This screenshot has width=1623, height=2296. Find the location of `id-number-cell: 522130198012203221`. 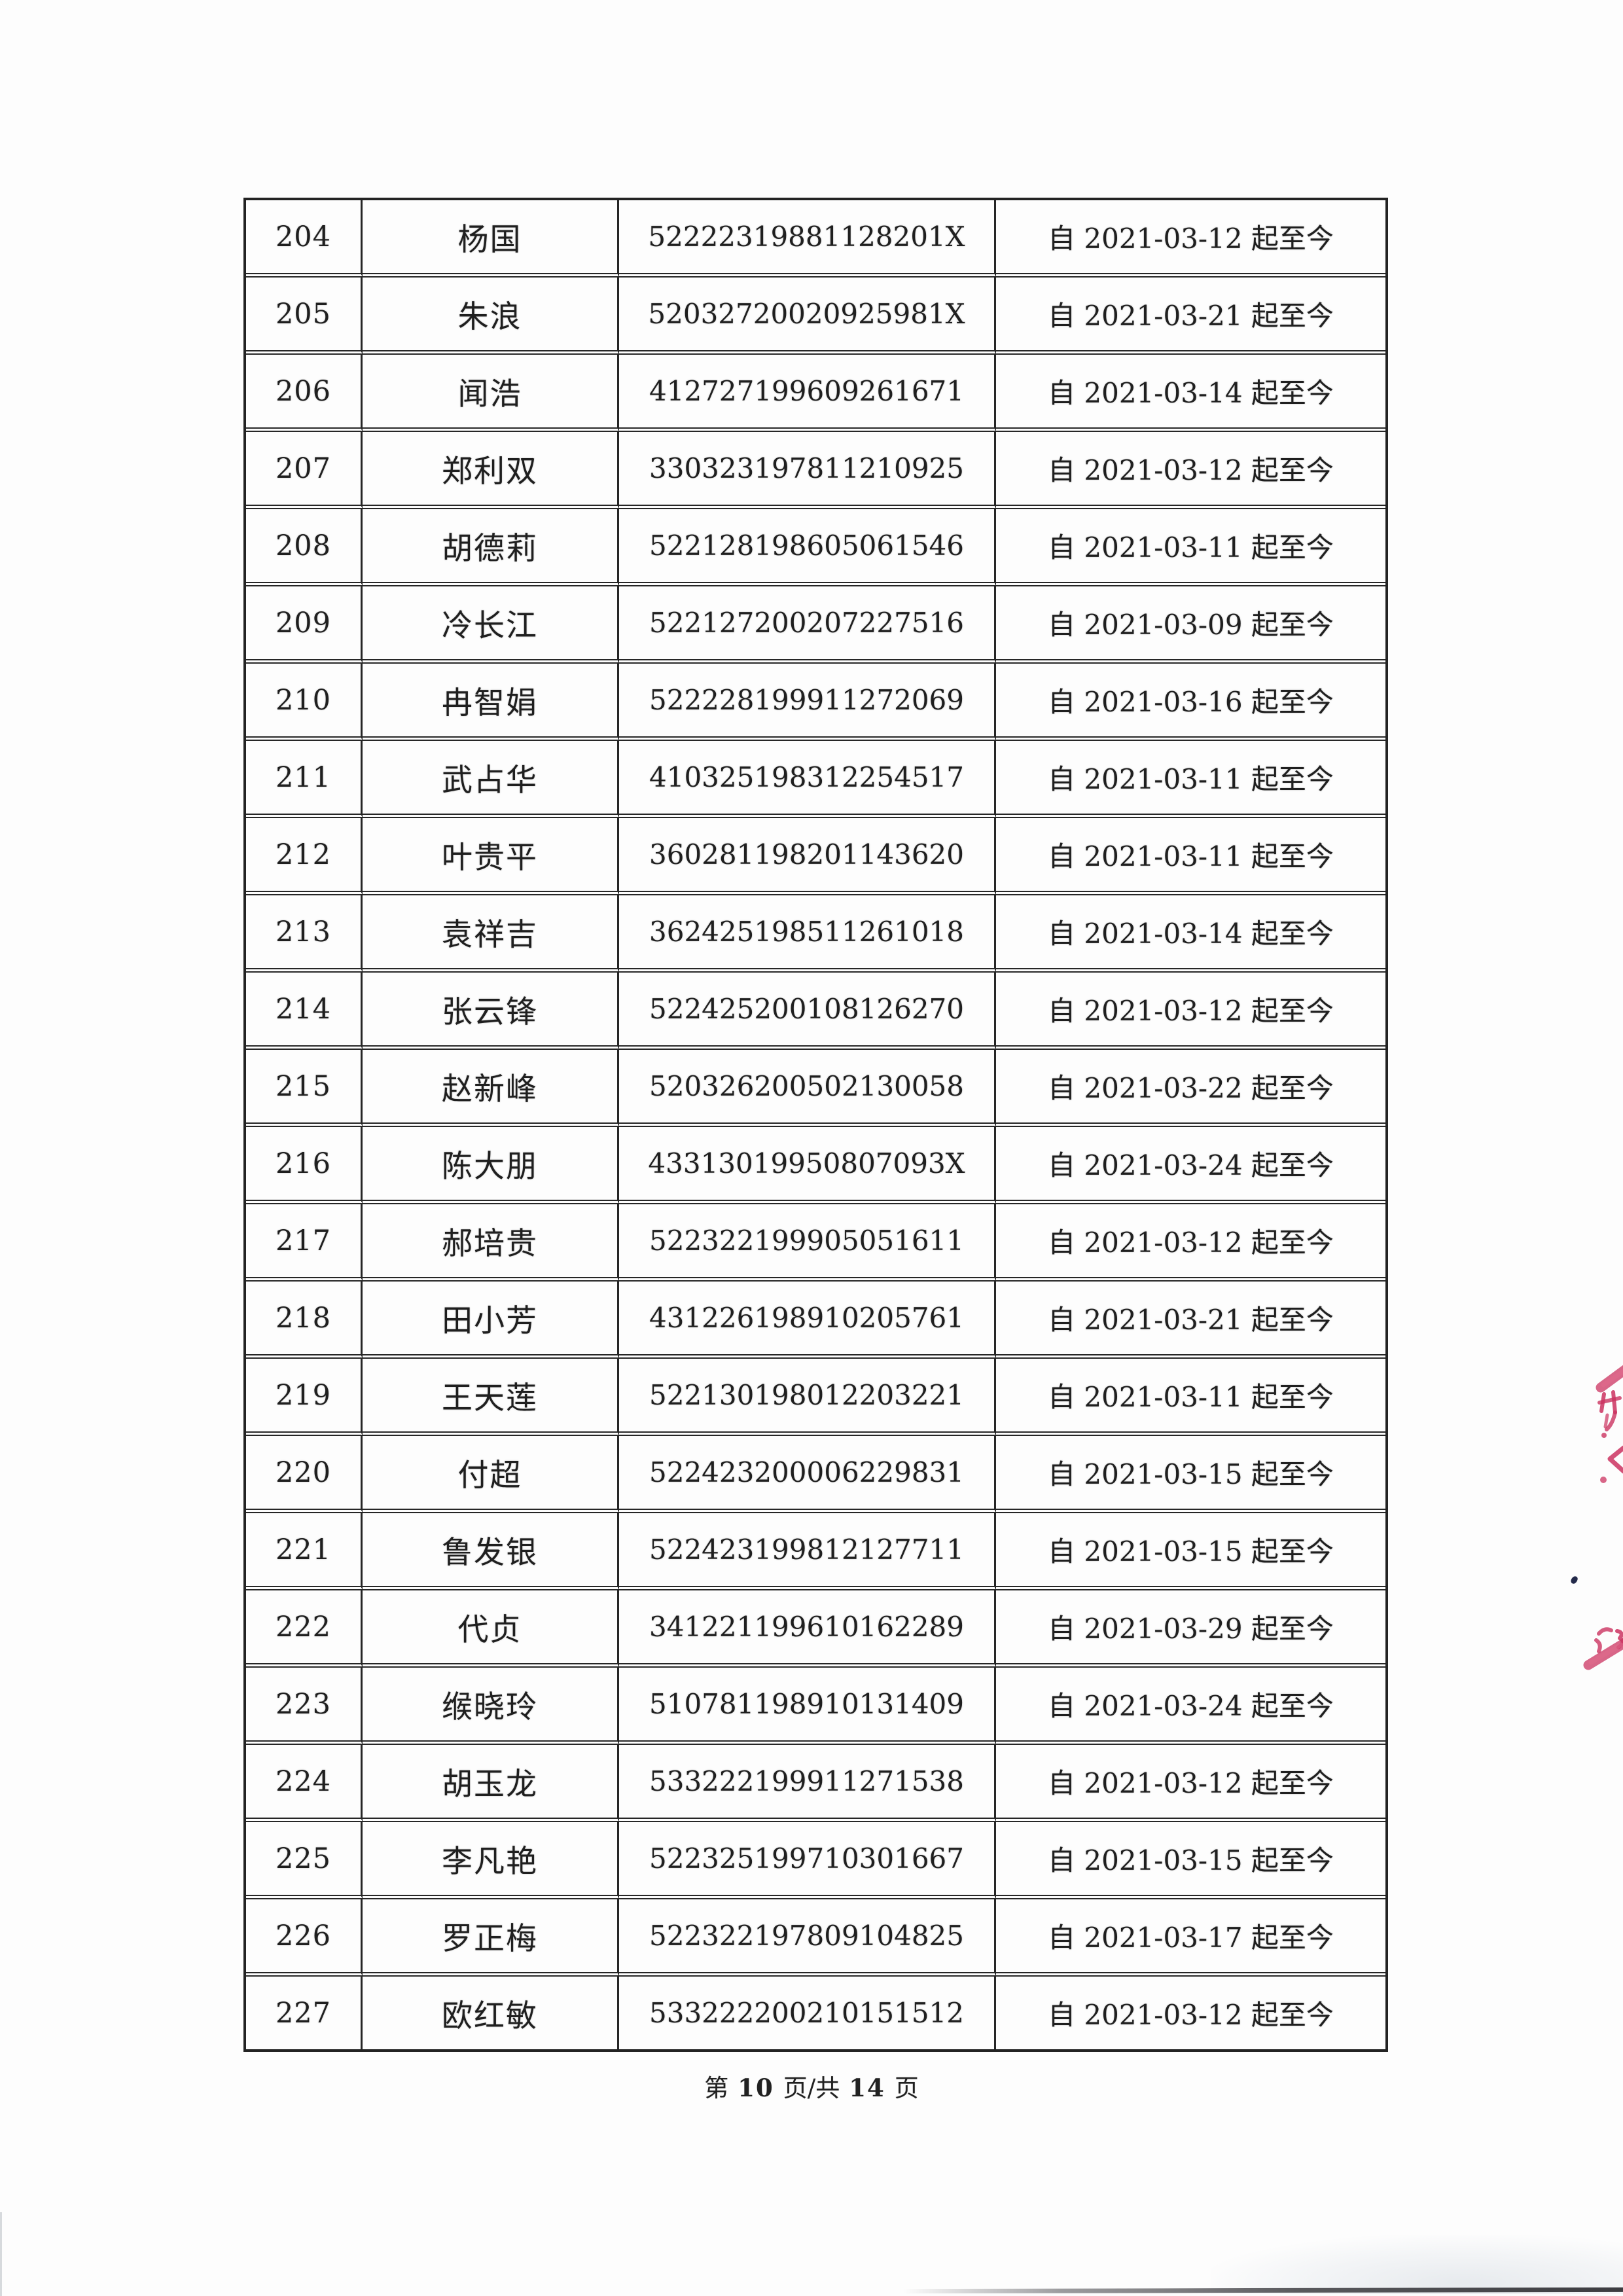

id-number-cell: 522130198012203221 is located at coordinates (808, 1397).